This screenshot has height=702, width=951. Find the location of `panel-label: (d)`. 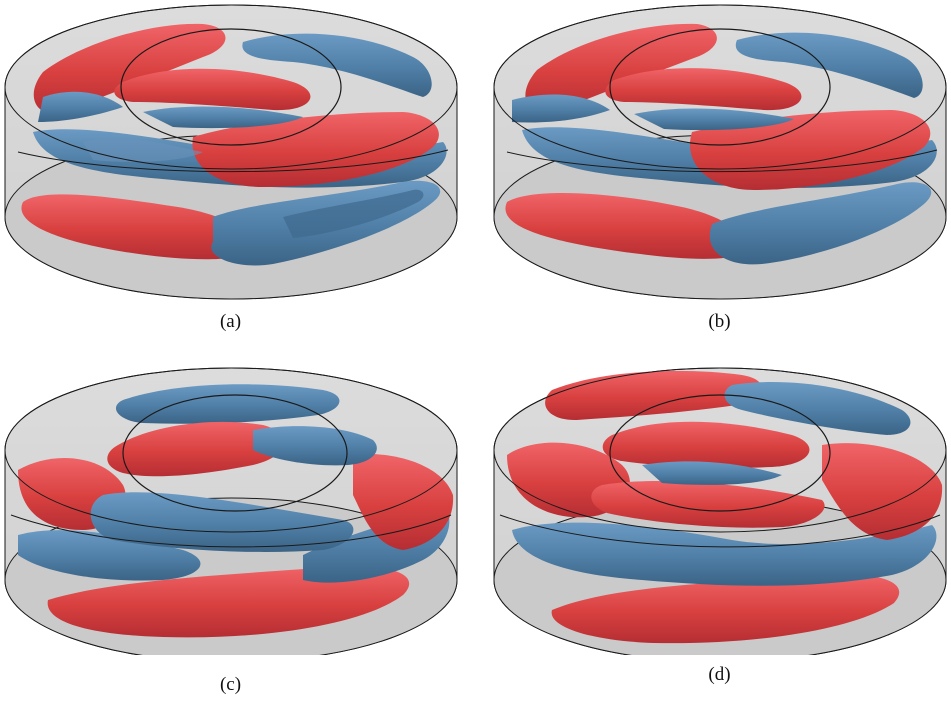

panel-label: (d) is located at coordinates (719, 674).